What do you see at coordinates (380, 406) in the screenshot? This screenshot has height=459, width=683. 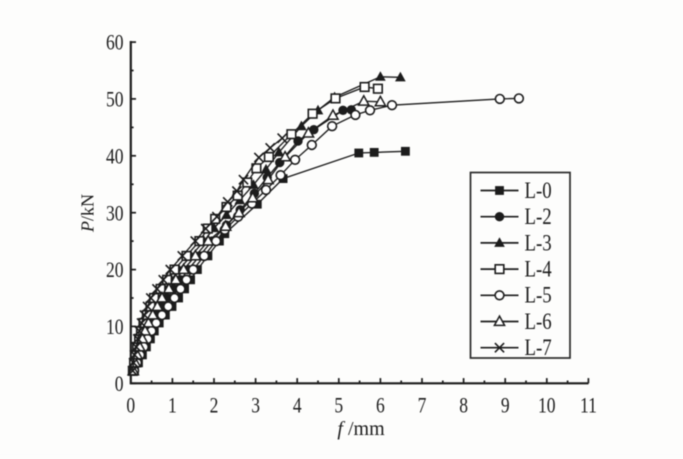 I see `svg-text: 6` at bounding box center [380, 406].